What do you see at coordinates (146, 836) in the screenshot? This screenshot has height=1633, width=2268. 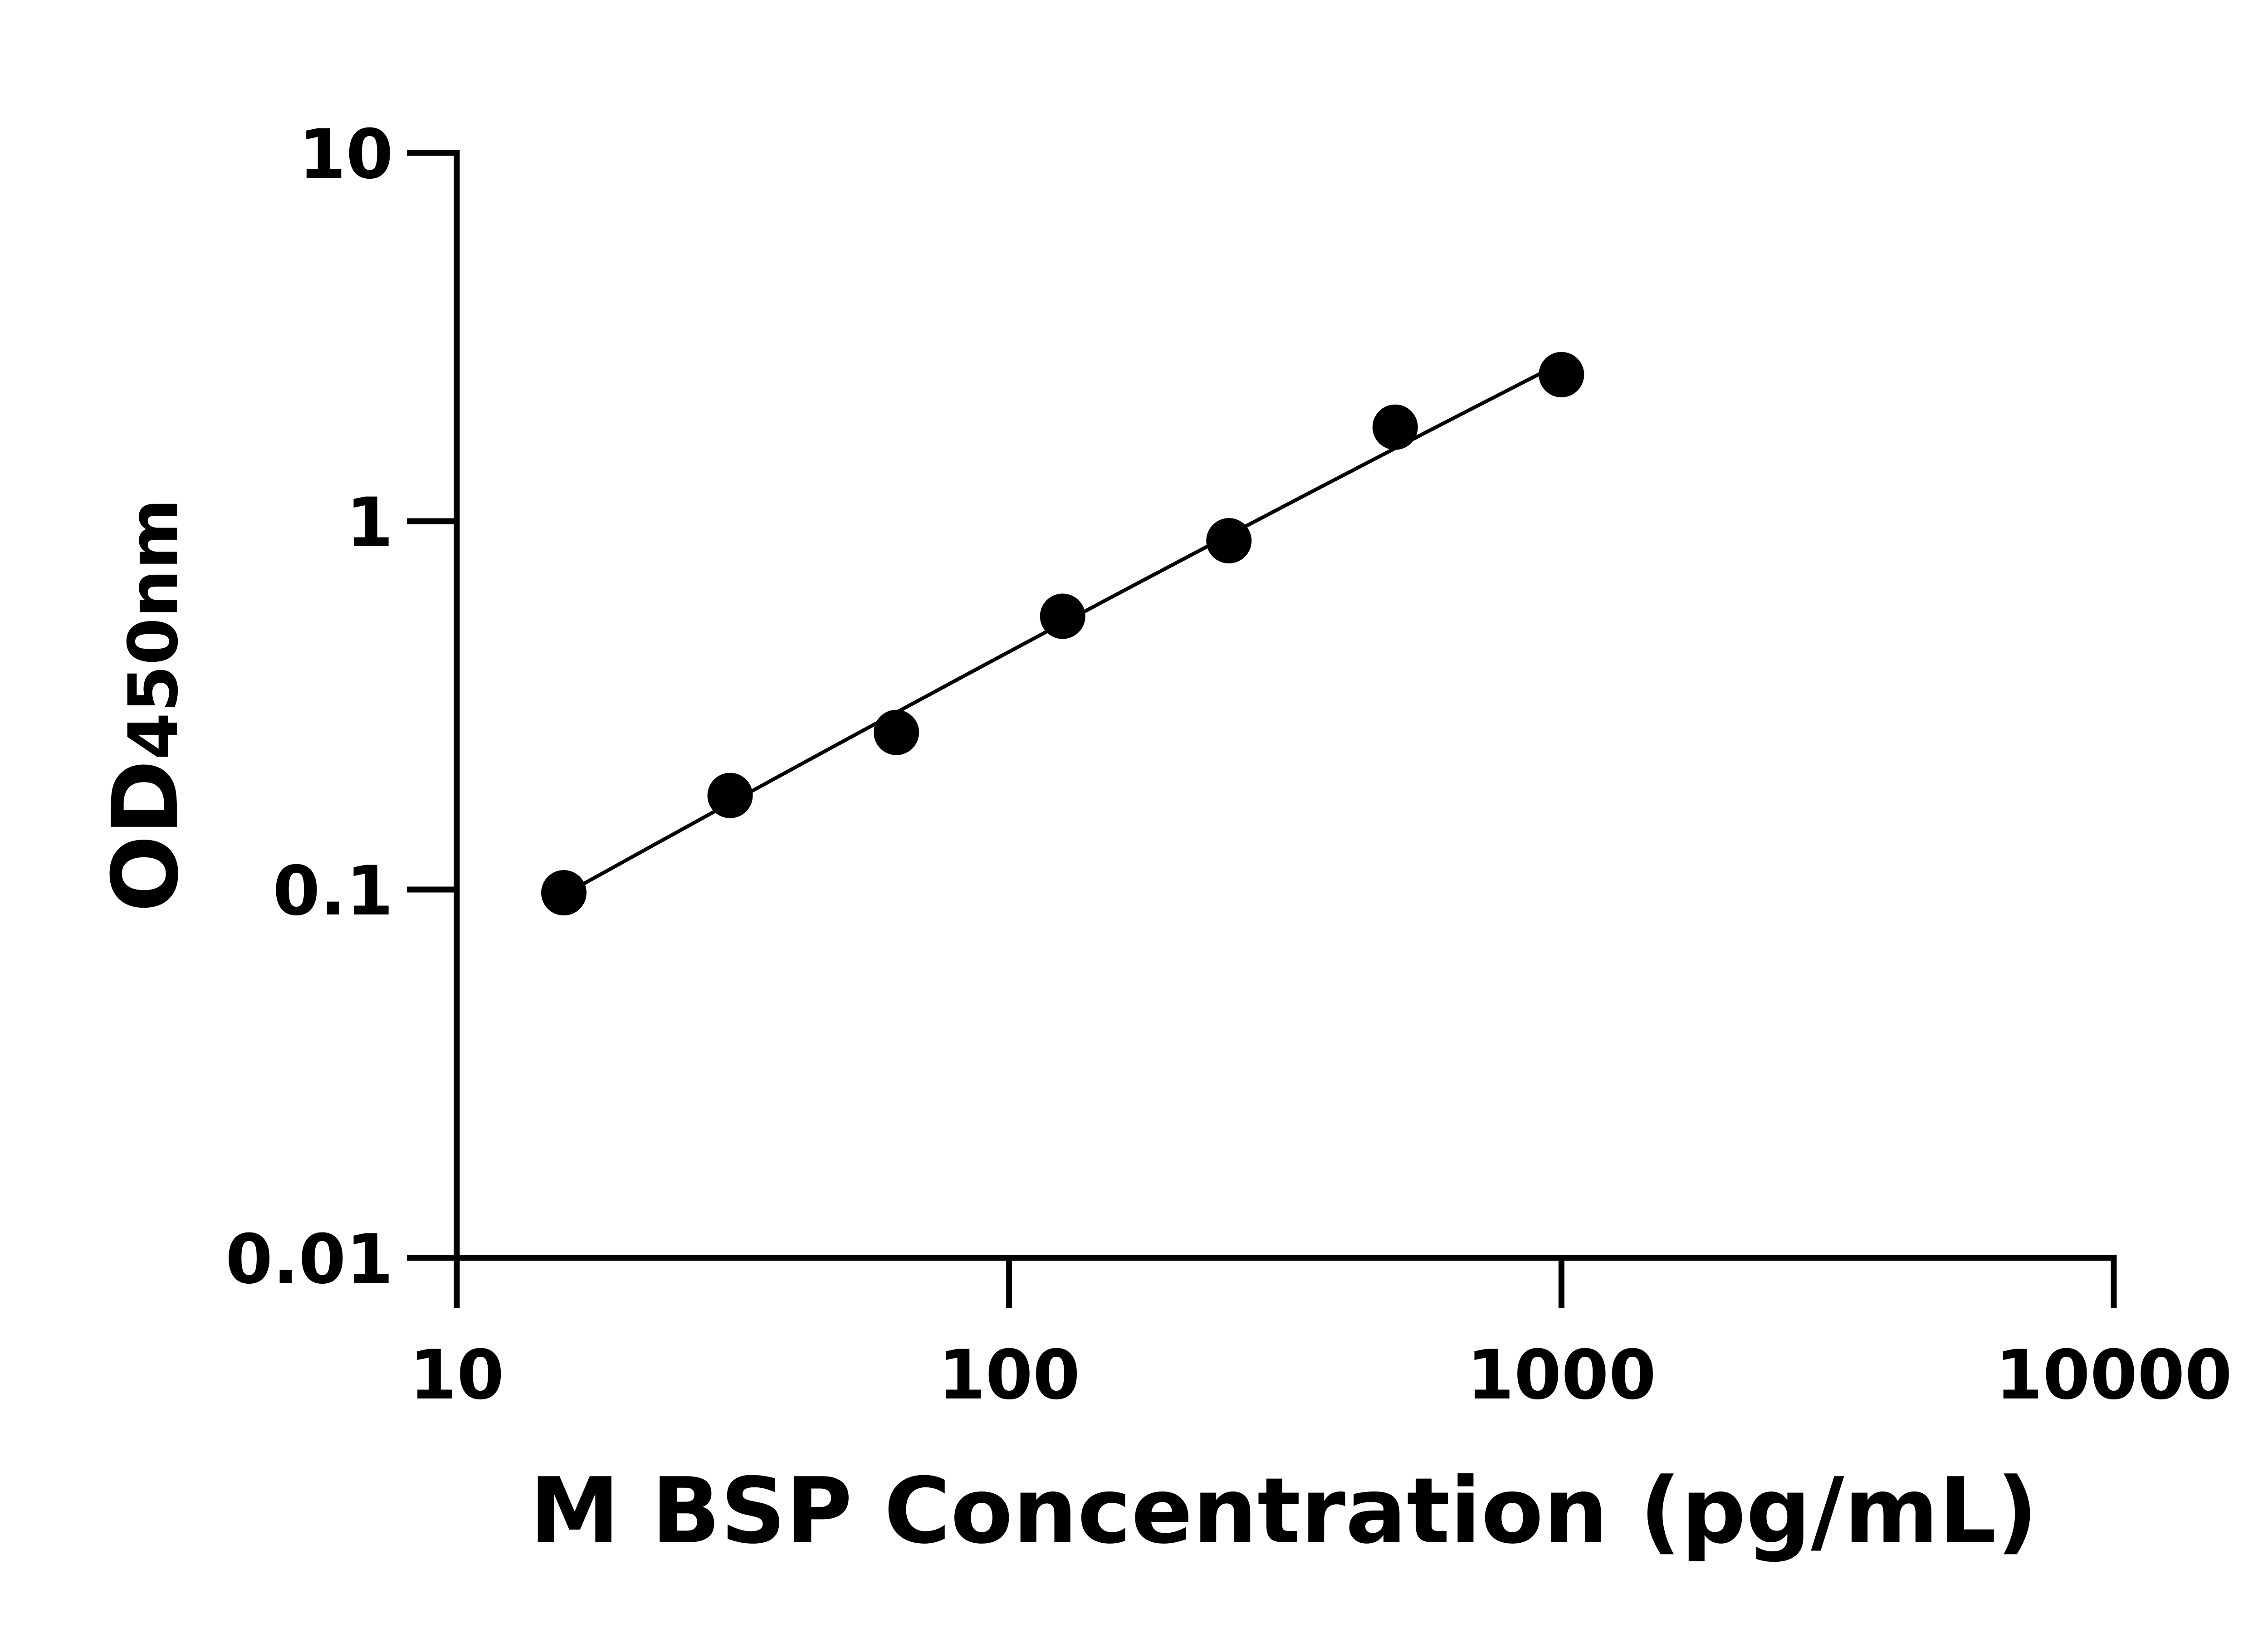 I see `y-axis-title-main: OD` at bounding box center [146, 836].